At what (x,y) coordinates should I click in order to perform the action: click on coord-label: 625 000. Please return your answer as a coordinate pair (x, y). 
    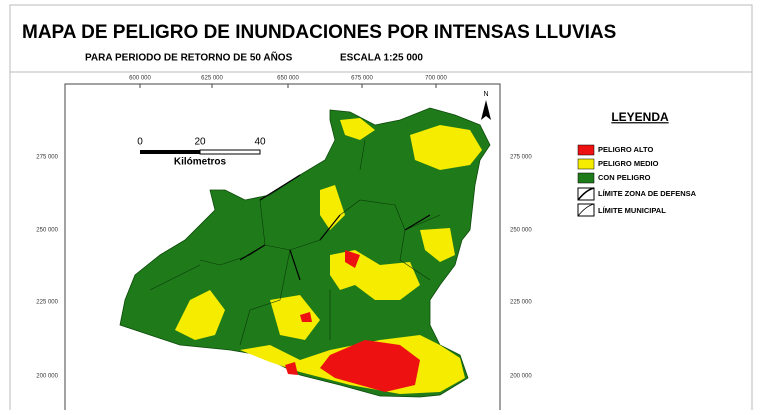
    Looking at the image, I should click on (212, 79).